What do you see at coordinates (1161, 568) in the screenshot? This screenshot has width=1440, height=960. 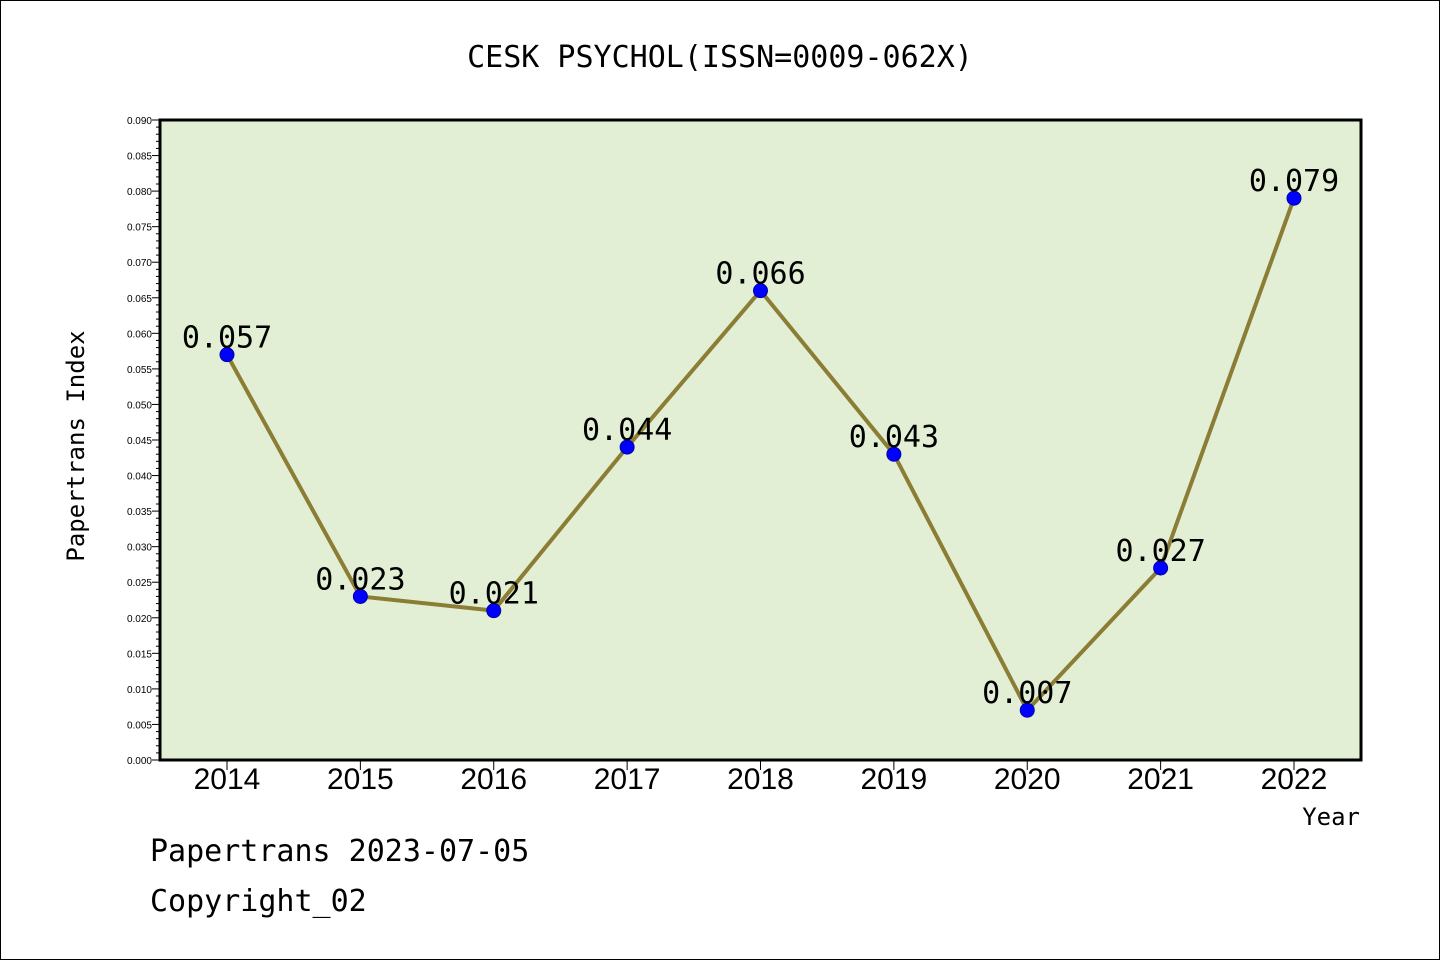 I see `data-point-2021` at bounding box center [1161, 568].